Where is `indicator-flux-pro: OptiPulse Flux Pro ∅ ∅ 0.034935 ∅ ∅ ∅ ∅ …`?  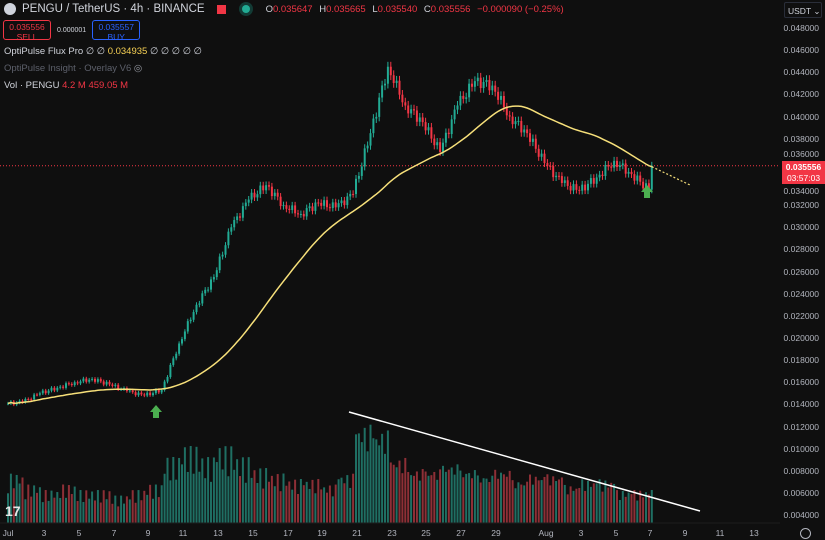 indicator-flux-pro: OptiPulse Flux Pro ∅ ∅ 0.034935 ∅ ∅ ∅ ∅ … is located at coordinates (103, 51).